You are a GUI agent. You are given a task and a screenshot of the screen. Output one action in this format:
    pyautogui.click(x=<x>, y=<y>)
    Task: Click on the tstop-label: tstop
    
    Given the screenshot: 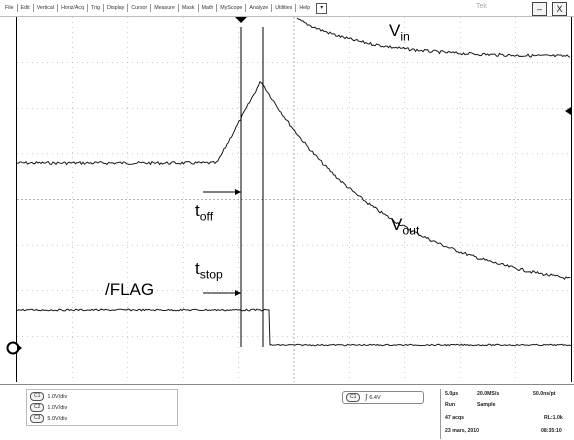 What is the action you would take?
    pyautogui.click(x=209, y=270)
    